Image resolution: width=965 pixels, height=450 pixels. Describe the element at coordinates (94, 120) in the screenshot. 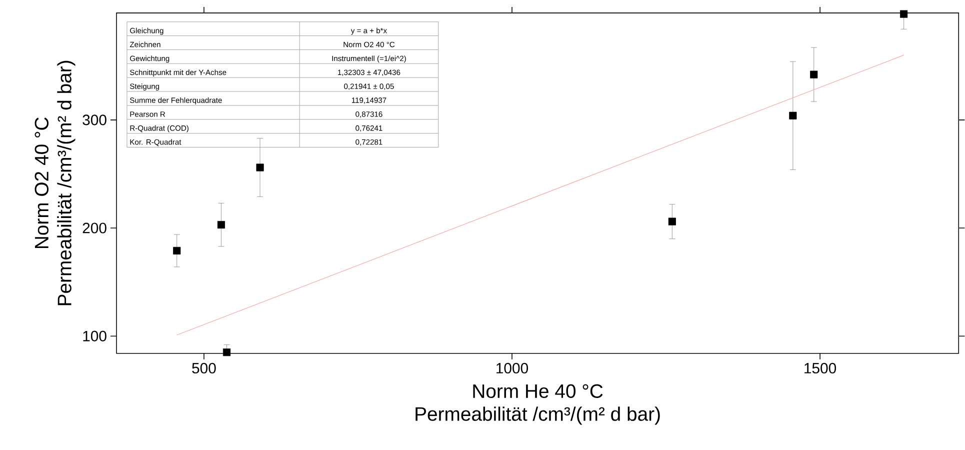

I see `y-tick-label: 300` at that location.